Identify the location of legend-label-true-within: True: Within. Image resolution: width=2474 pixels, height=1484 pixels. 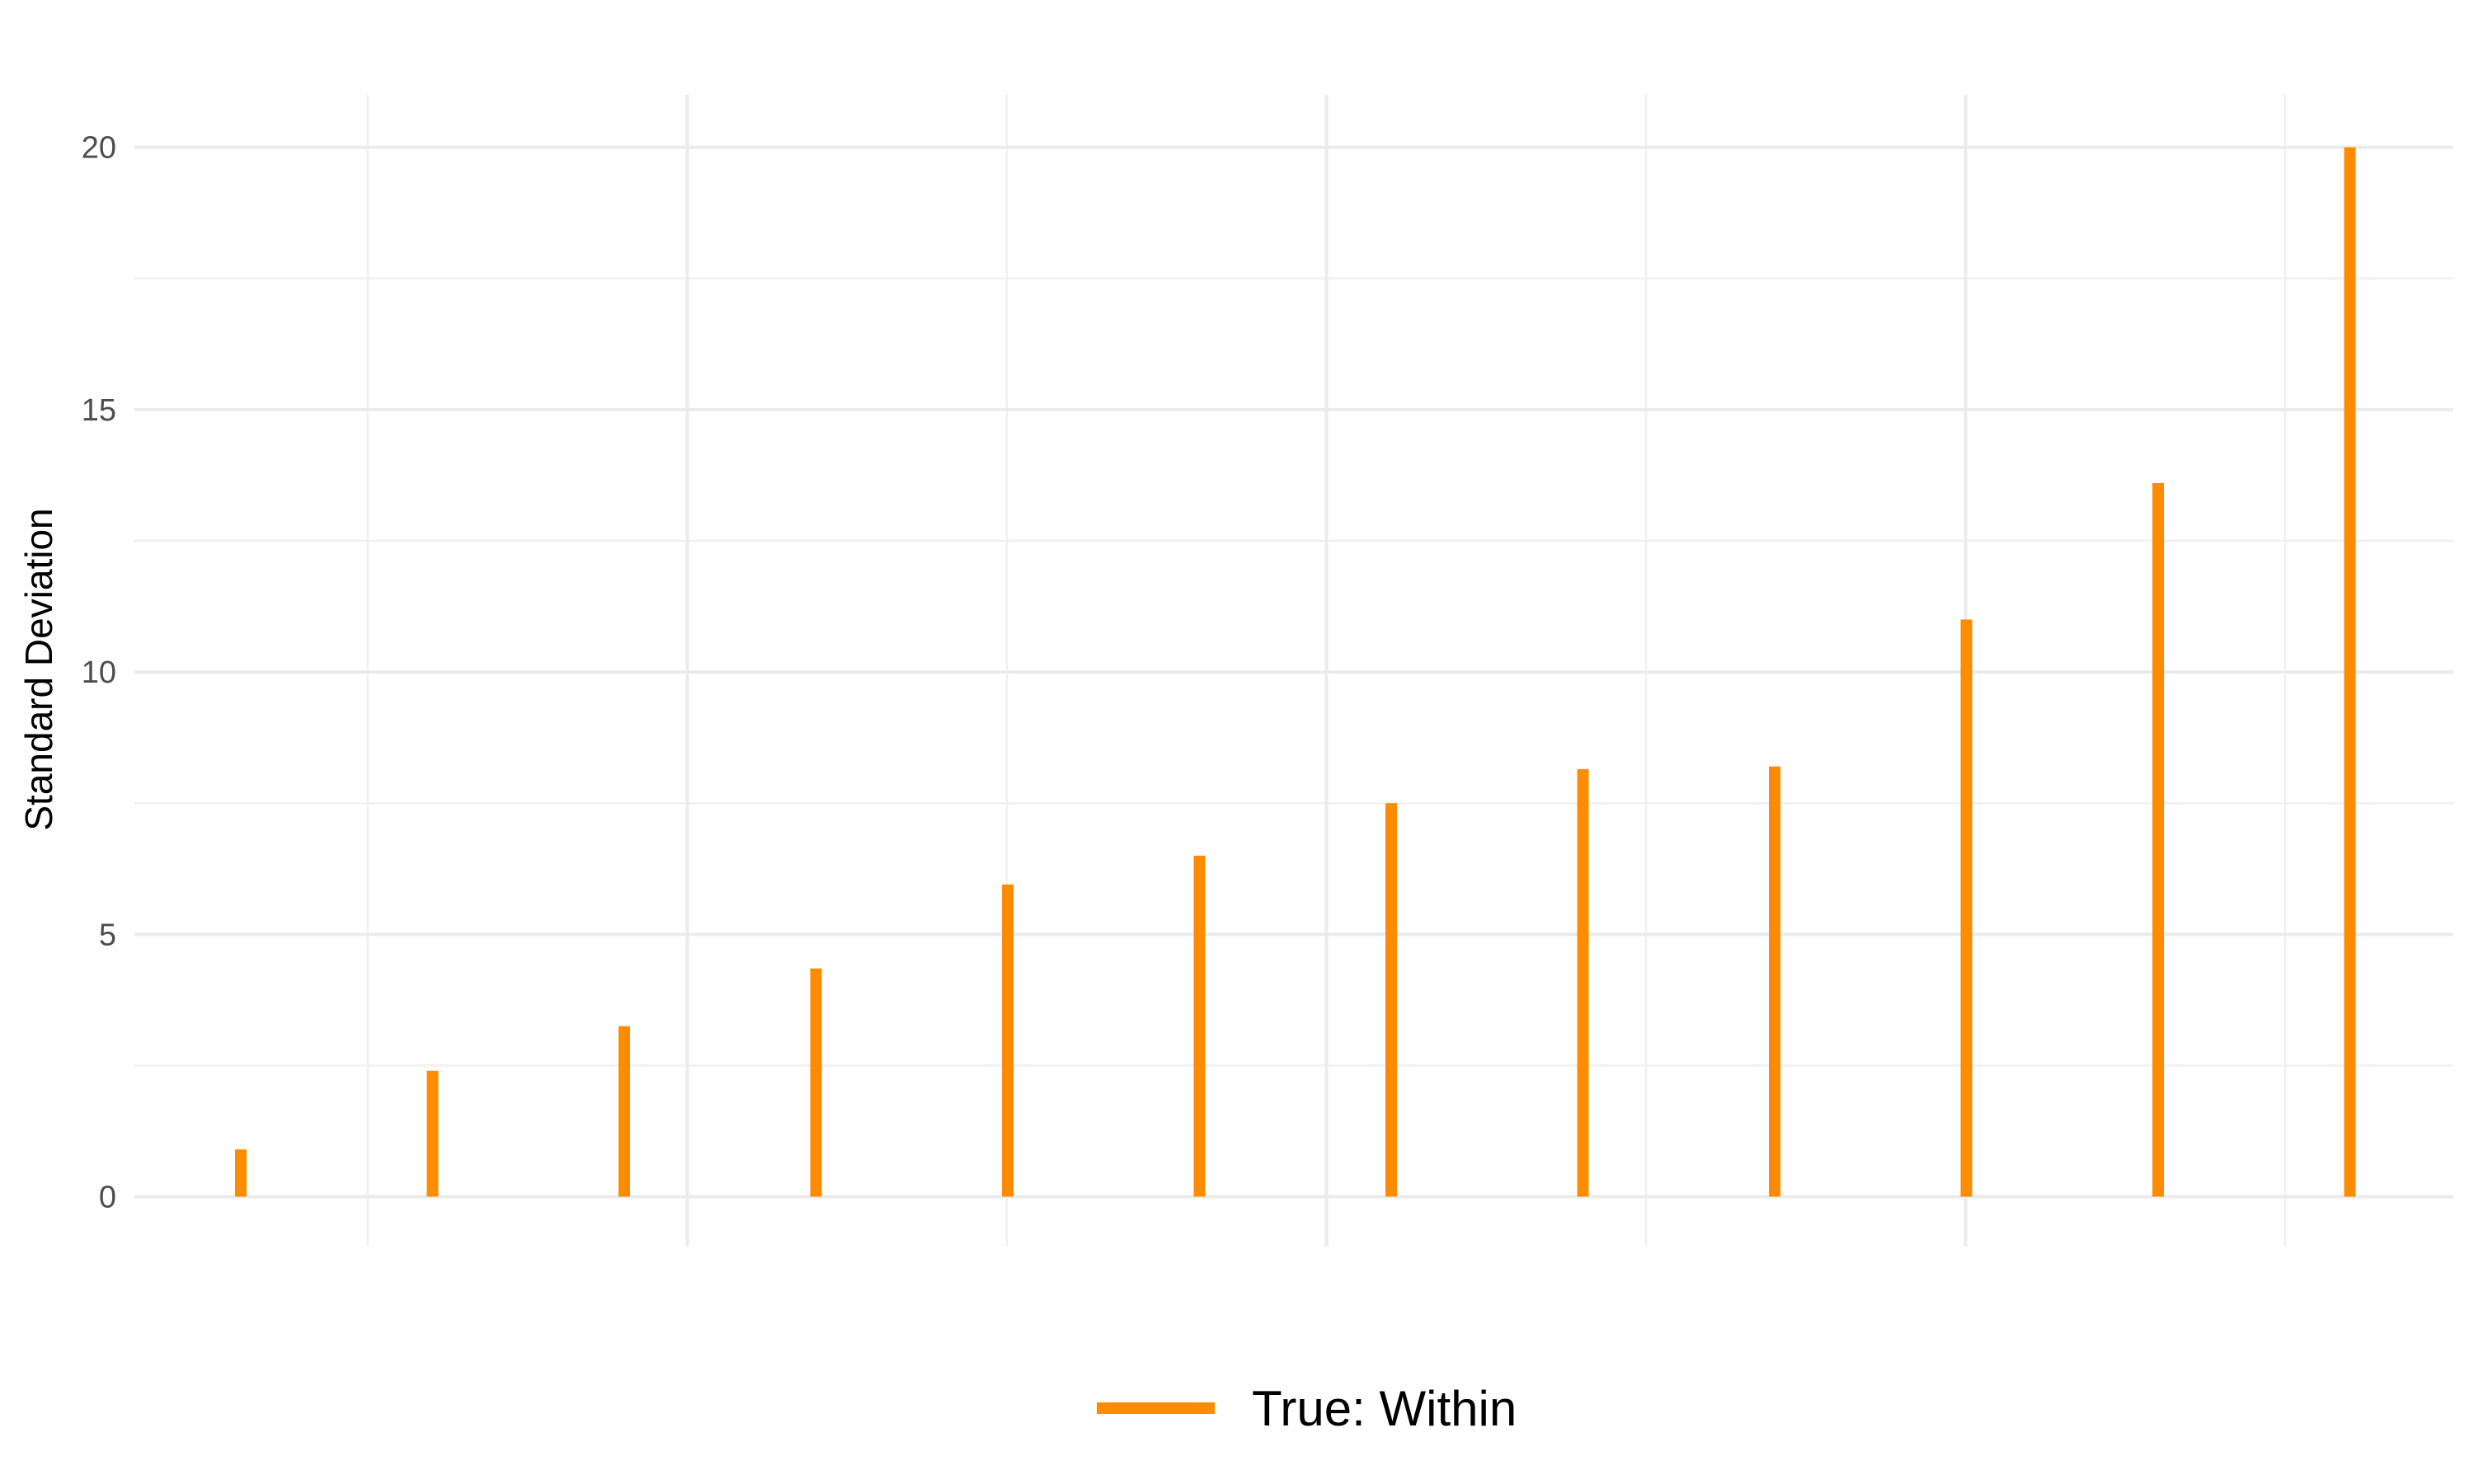
(1384, 1408).